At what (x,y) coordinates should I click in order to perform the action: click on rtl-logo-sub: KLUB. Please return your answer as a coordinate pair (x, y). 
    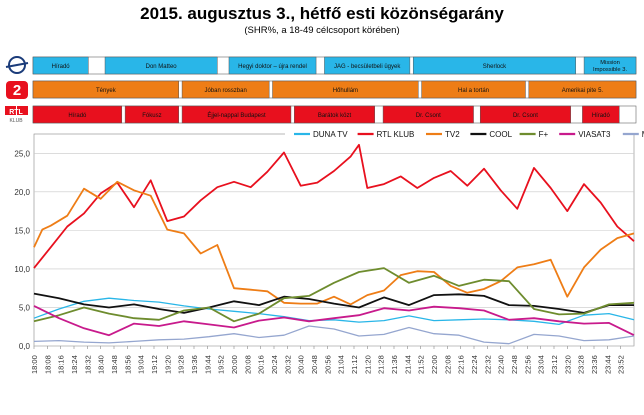
    Looking at the image, I should click on (16, 121).